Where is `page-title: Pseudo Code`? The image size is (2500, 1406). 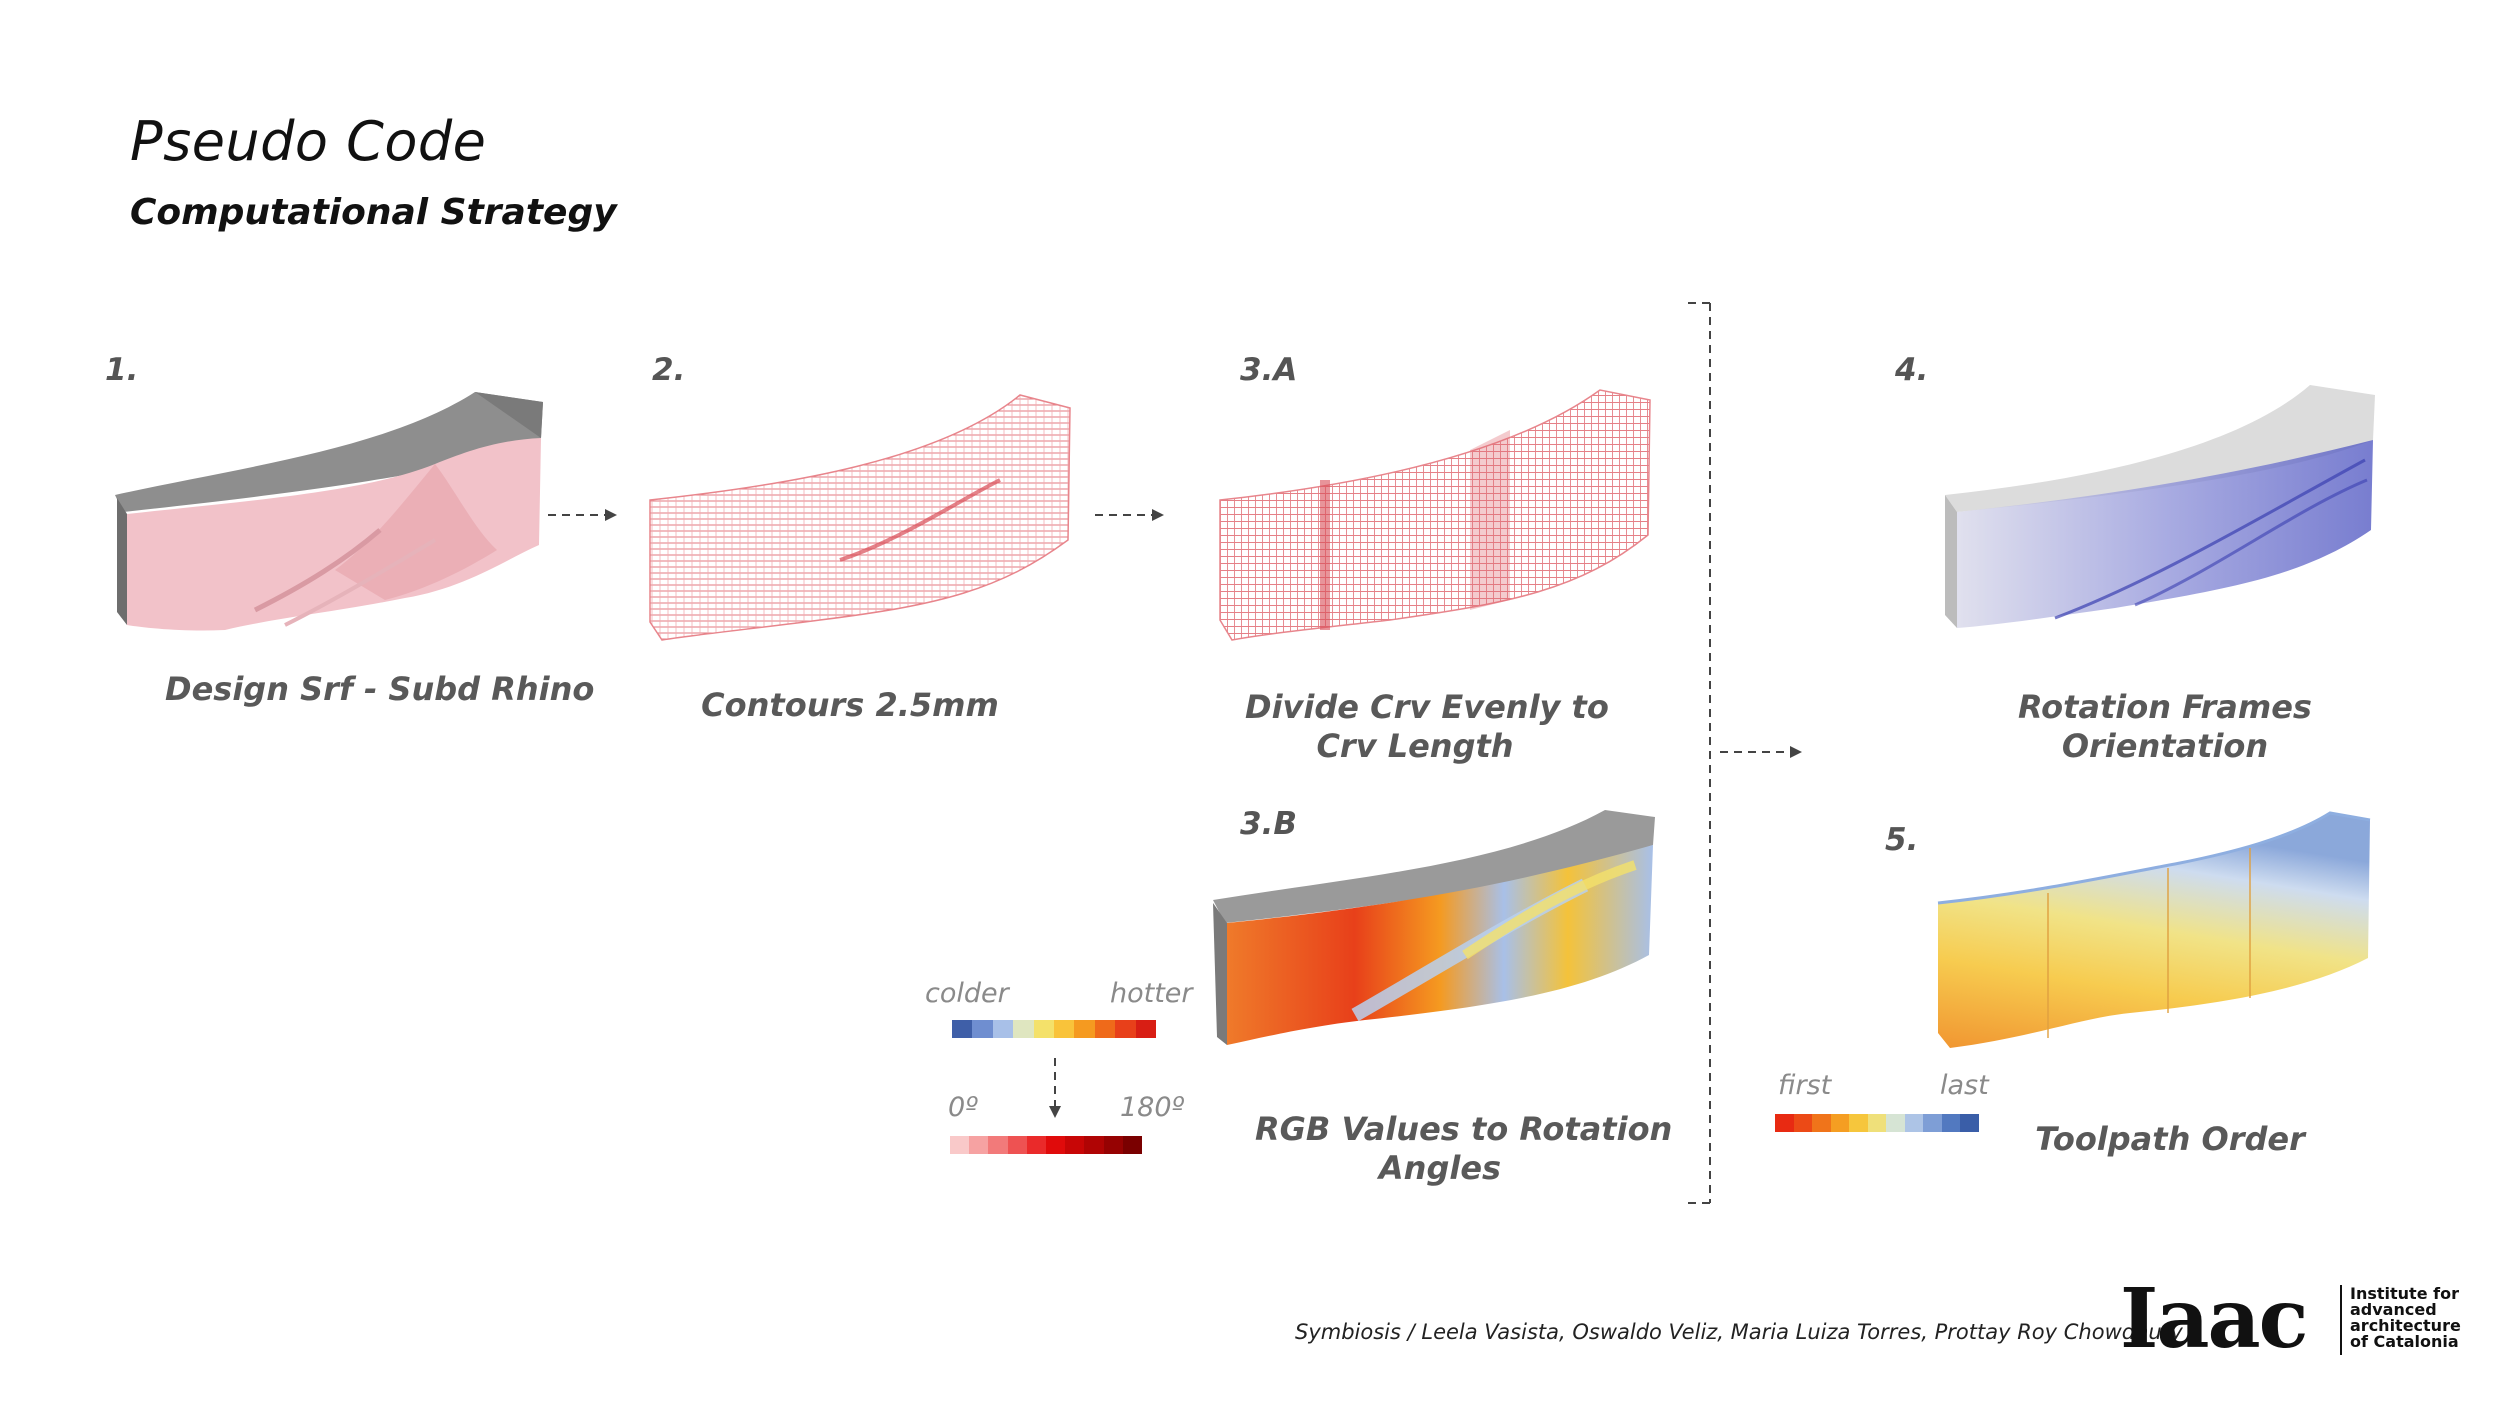 page-title: Pseudo Code is located at coordinates (308, 141).